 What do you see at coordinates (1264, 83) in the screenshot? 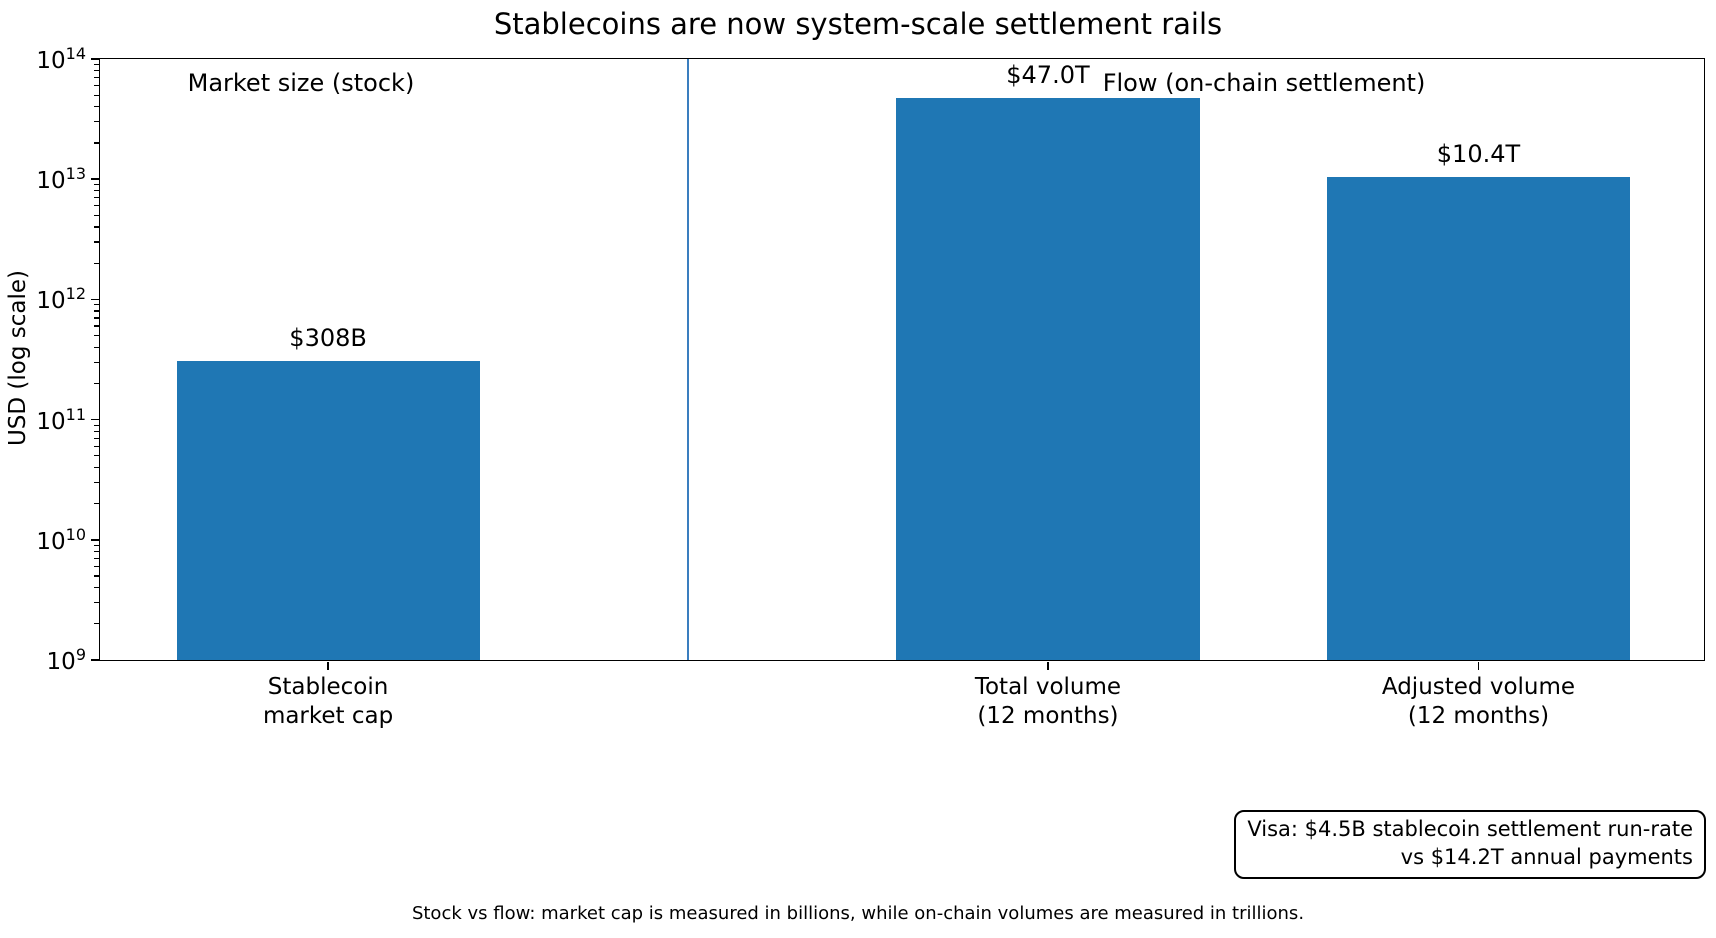
I see `group-label: Flow (on-chain settlement)` at bounding box center [1264, 83].